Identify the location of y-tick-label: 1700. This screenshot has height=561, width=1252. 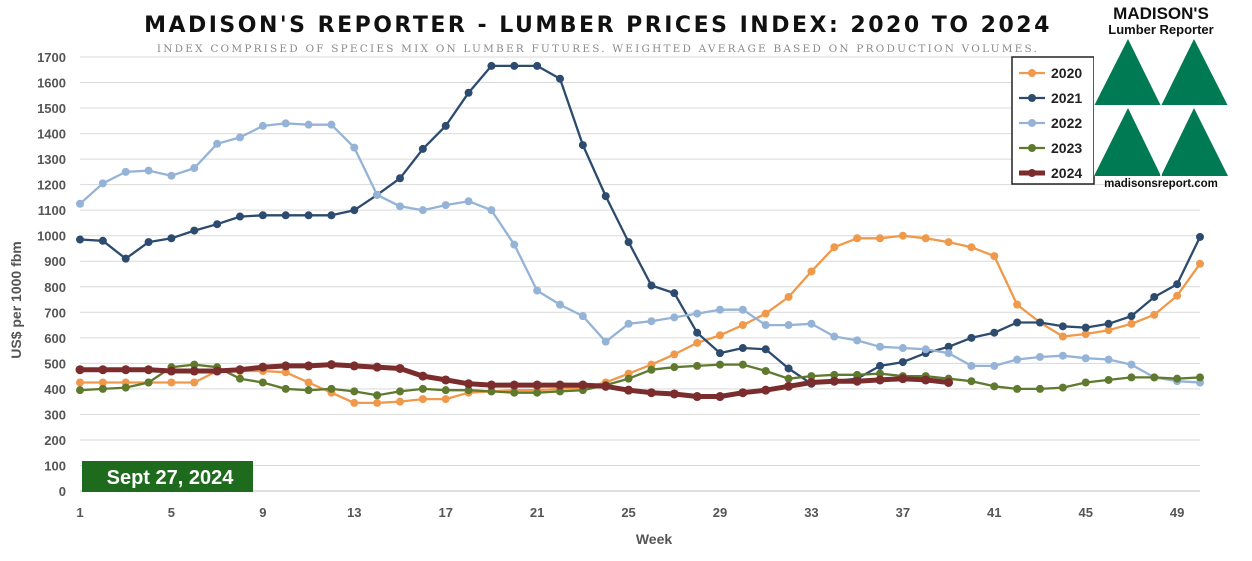
(51, 57).